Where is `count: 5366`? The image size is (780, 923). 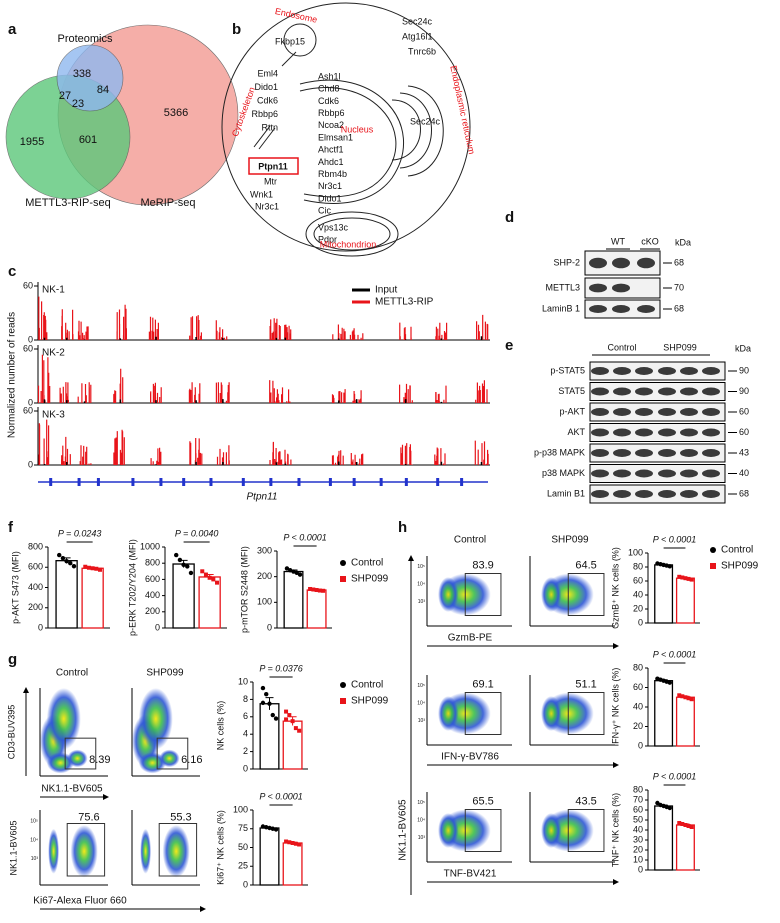
count: 5366 is located at coordinates (176, 113).